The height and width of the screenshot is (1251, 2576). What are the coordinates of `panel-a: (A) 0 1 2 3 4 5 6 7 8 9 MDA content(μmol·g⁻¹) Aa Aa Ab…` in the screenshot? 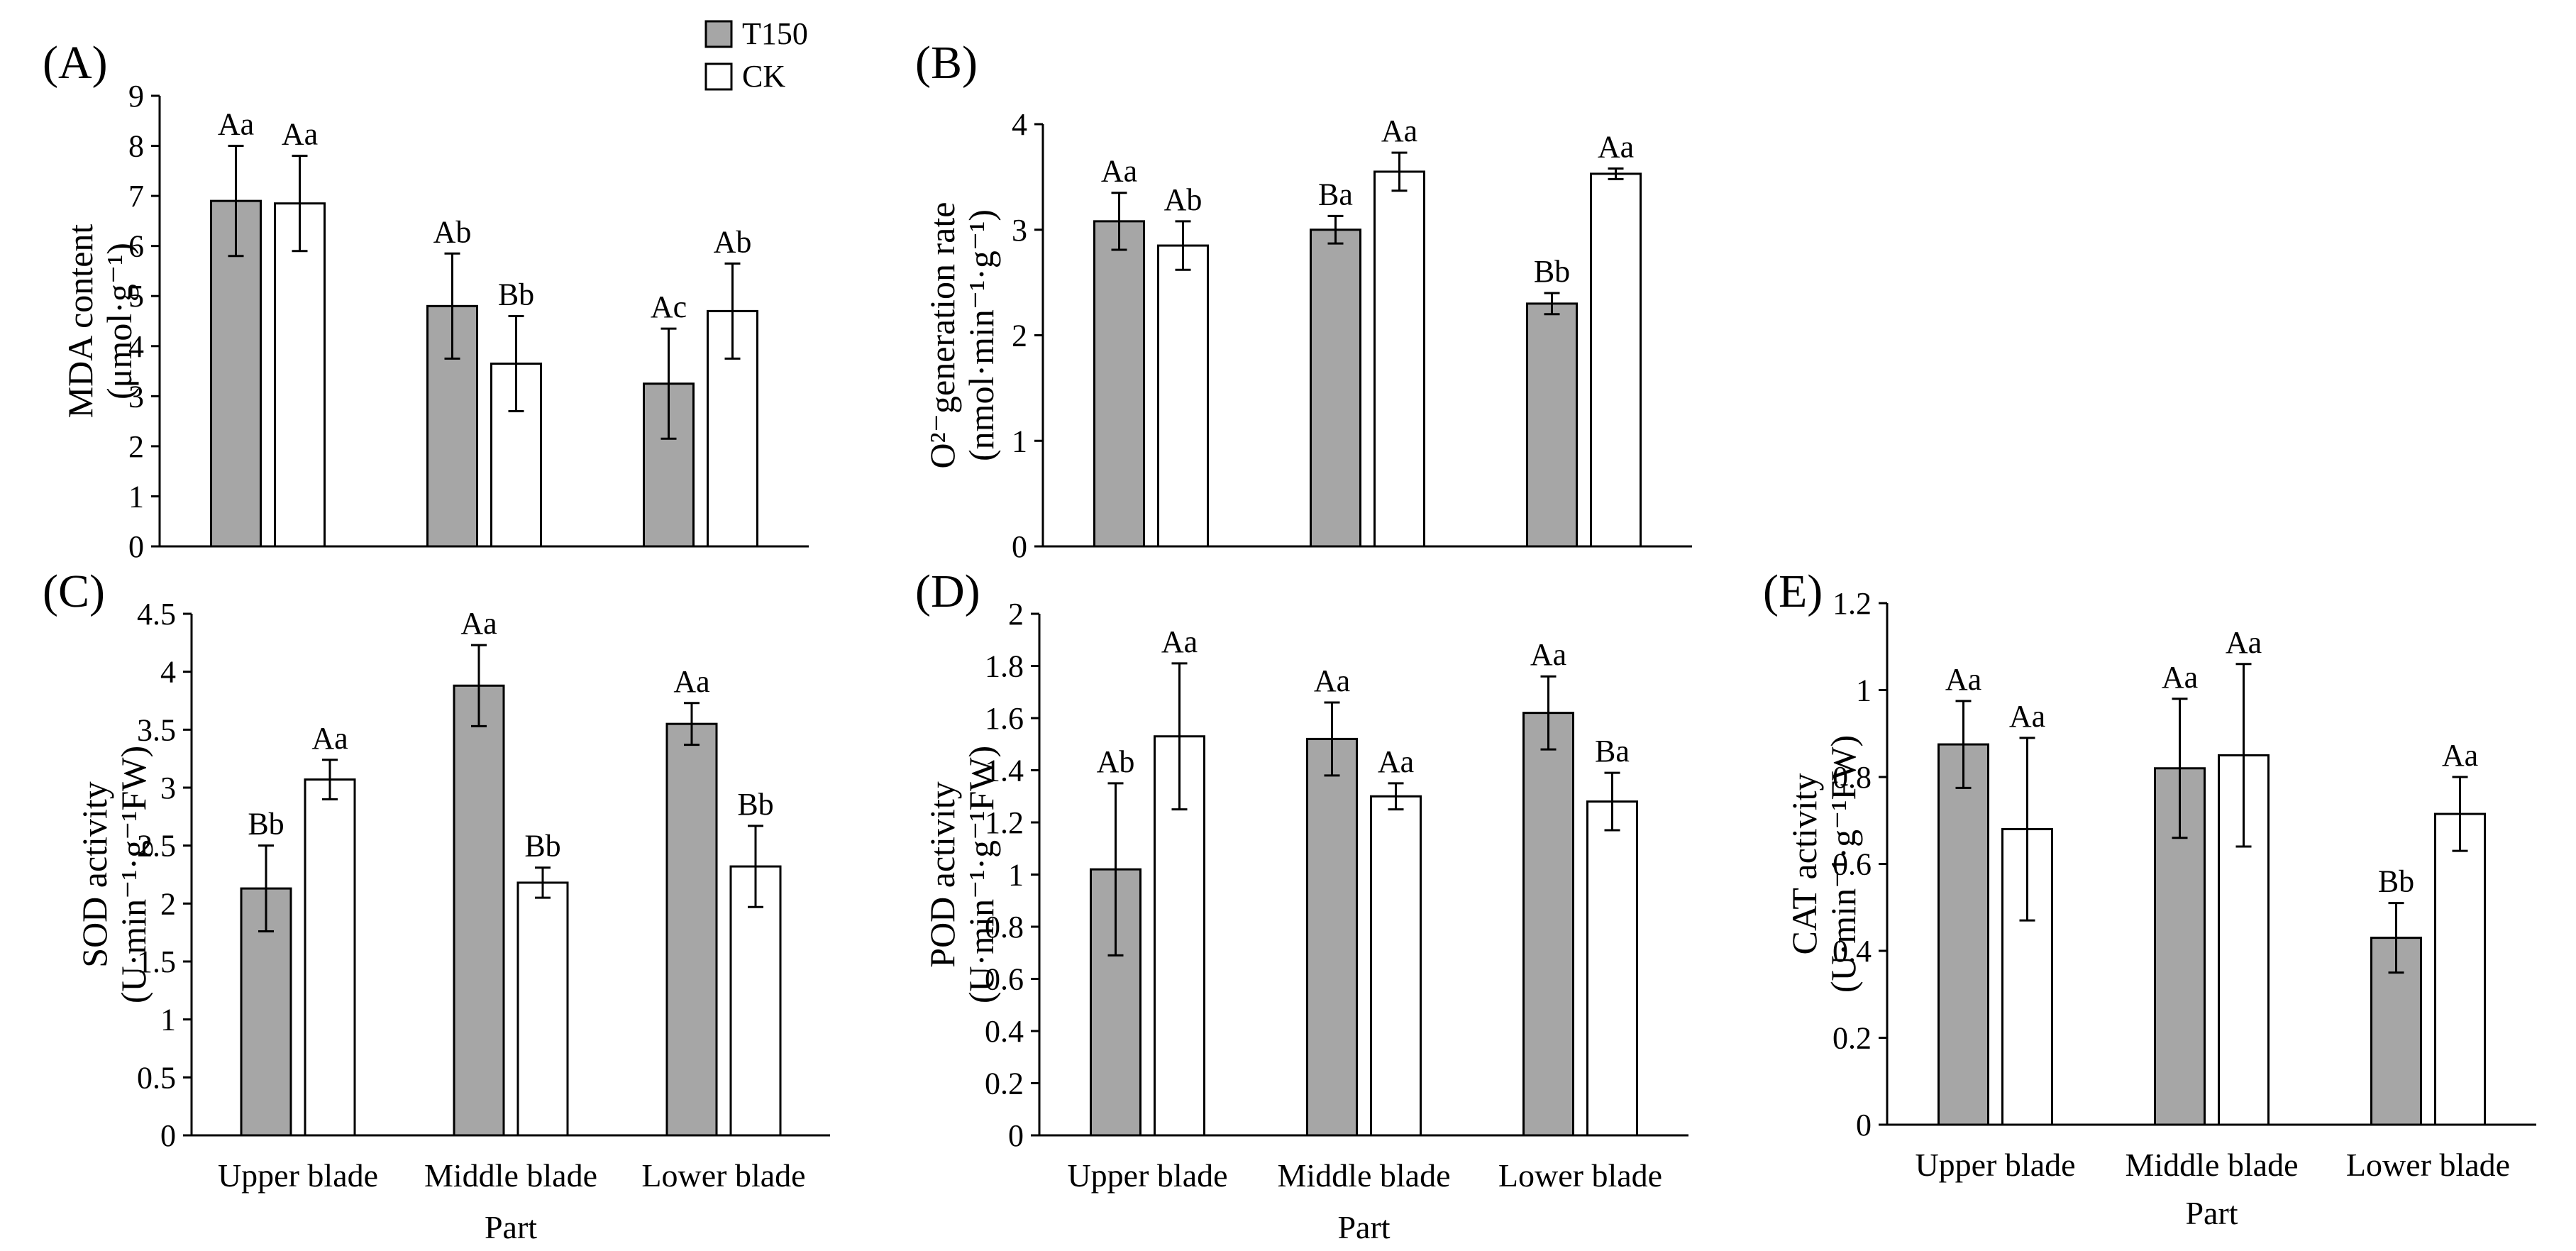 It's located at (426, 300).